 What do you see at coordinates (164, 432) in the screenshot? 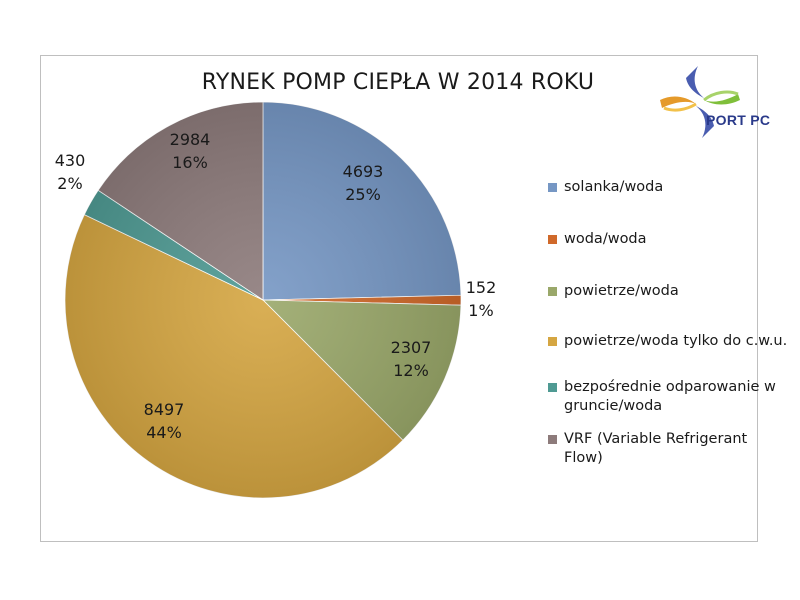
I see `slice-percent-label: 44%` at bounding box center [164, 432].